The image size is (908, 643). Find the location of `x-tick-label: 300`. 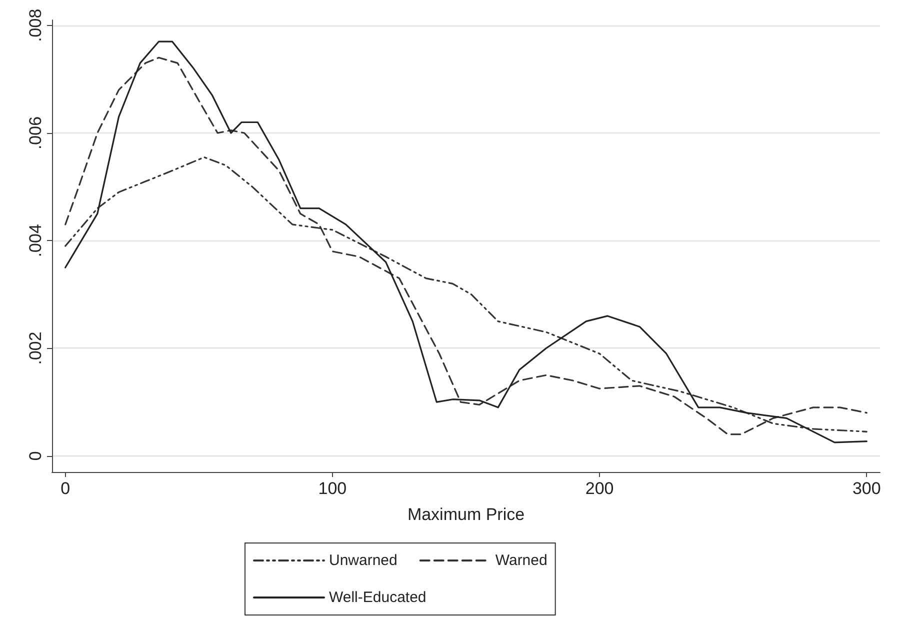

x-tick-label: 300 is located at coordinates (866, 488).